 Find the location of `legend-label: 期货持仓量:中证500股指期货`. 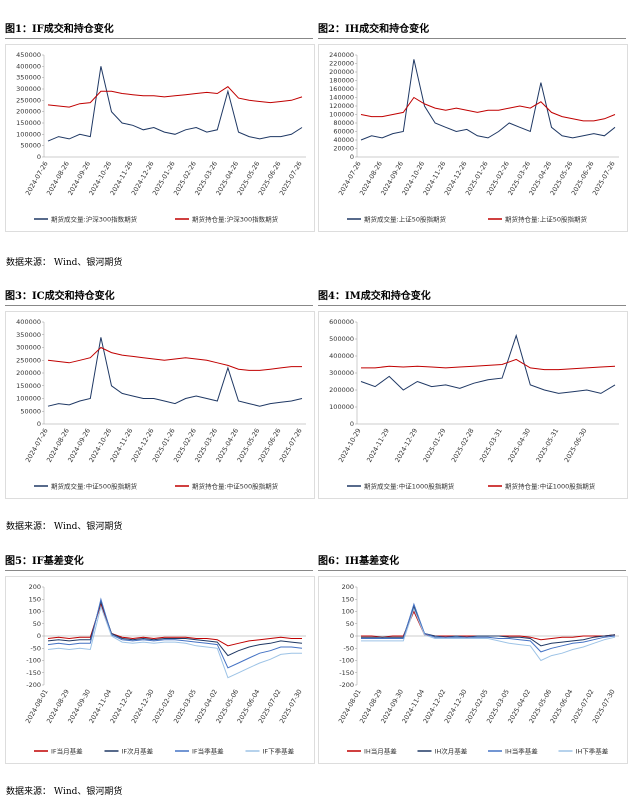

legend-label: 期货持仓量:中证500股指期货 is located at coordinates (235, 486).